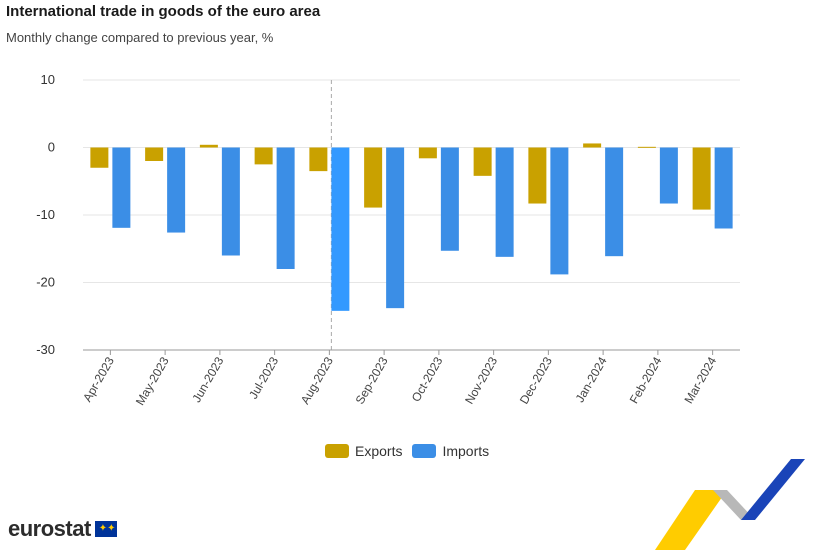 This screenshot has width=823, height=550. I want to click on y-axis-ticks: 10 0 -10 -20 -30, so click(45, 214).